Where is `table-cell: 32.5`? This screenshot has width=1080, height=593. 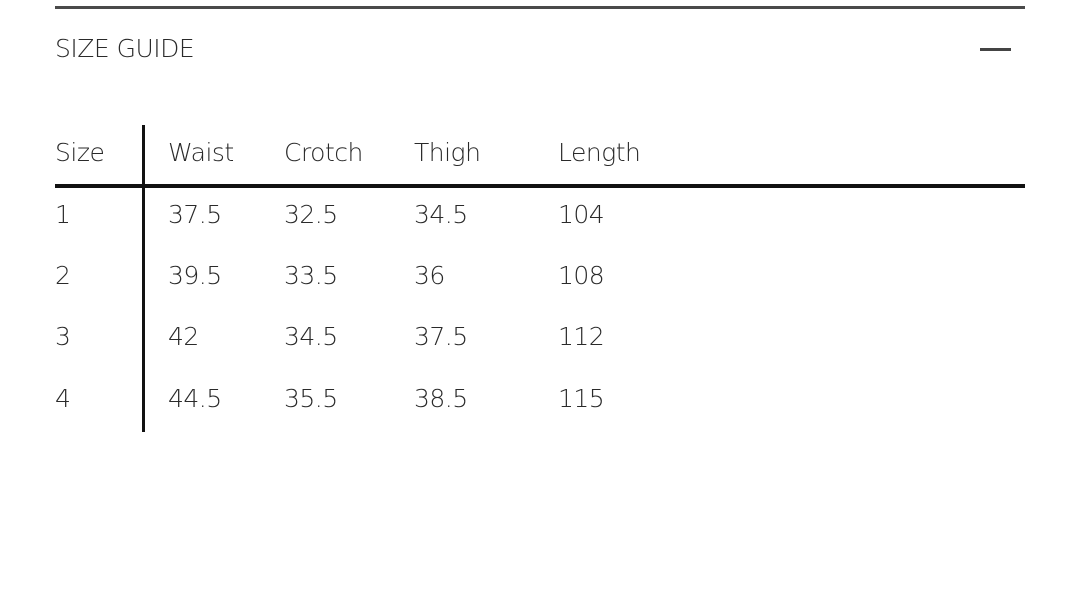 table-cell: 32.5 is located at coordinates (311, 214).